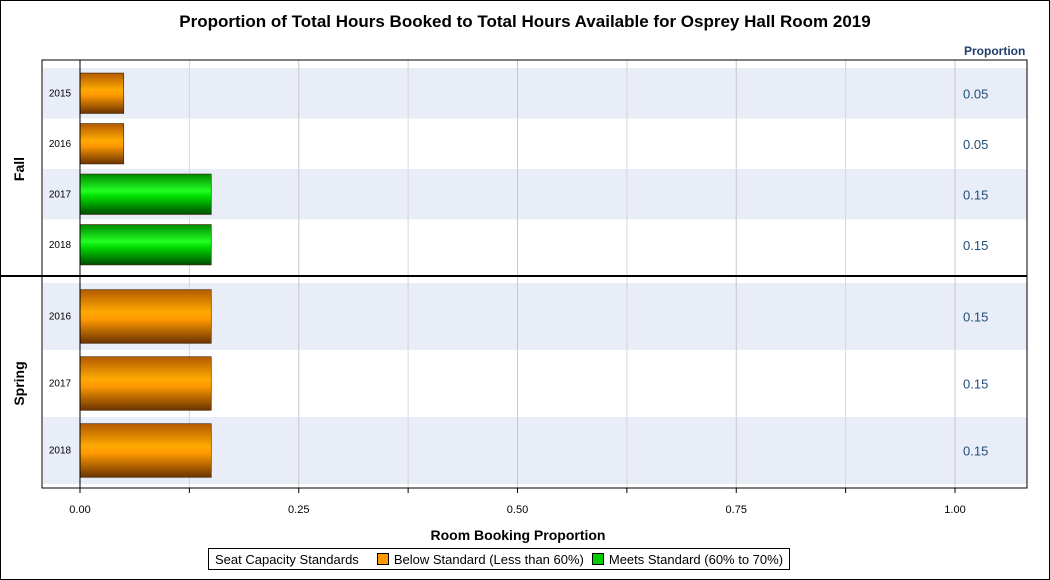  What do you see at coordinates (488, 559) in the screenshot?
I see `legend-label-below-standard: Below Standard (Less than 60%)` at bounding box center [488, 559].